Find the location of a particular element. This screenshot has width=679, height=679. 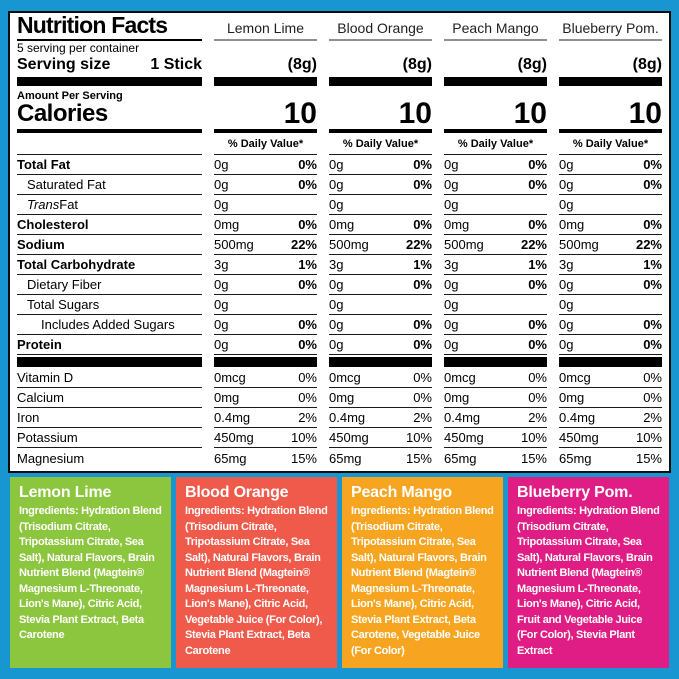

nutrition-facts-title: Nutrition Facts is located at coordinates (109, 27).